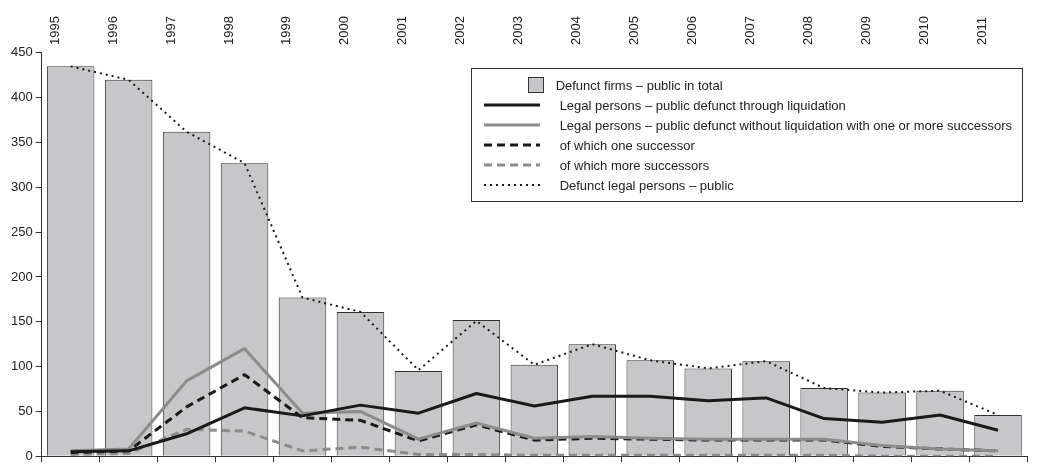  Describe the element at coordinates (112, 30) in the screenshot. I see `x-tick-label: 1996` at that location.